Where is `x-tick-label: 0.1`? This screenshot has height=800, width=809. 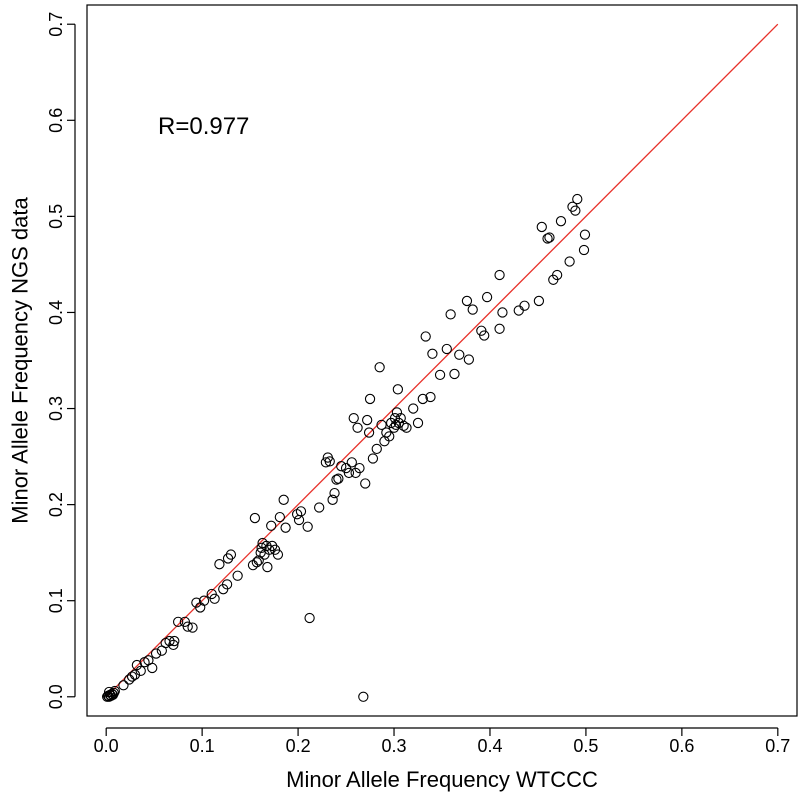 x-tick-label: 0.1 is located at coordinates (202, 746).